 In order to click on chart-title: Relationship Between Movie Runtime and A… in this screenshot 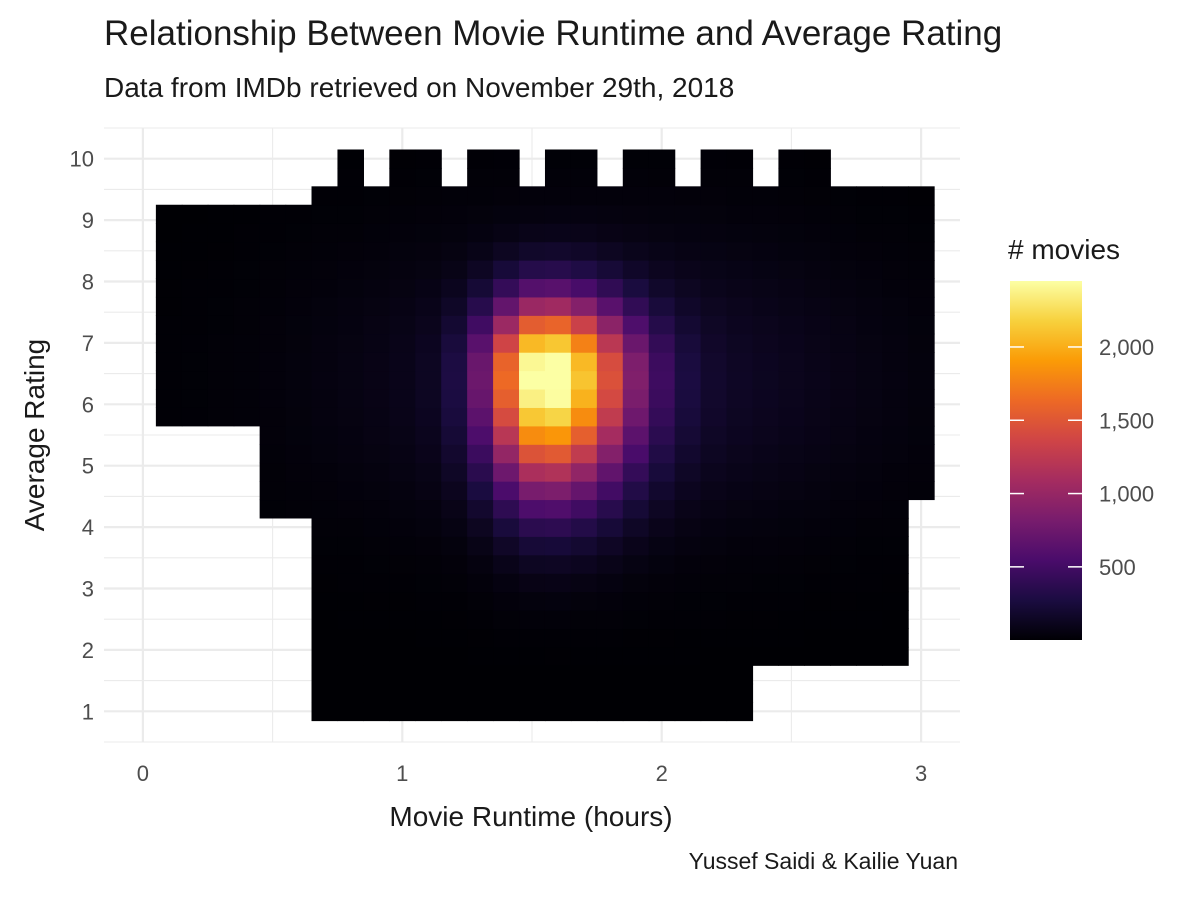, I will do `click(553, 33)`.